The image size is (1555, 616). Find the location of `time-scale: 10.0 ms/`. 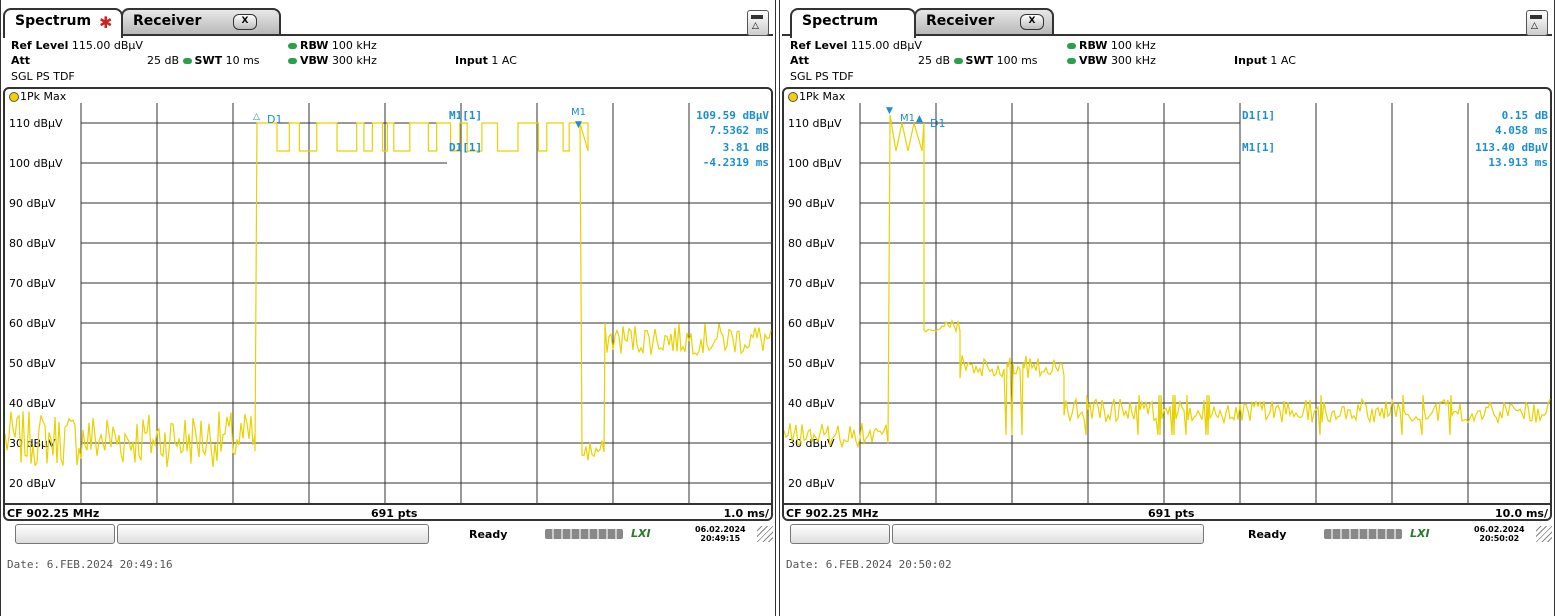

time-scale: 10.0 ms/ is located at coordinates (1521, 513).